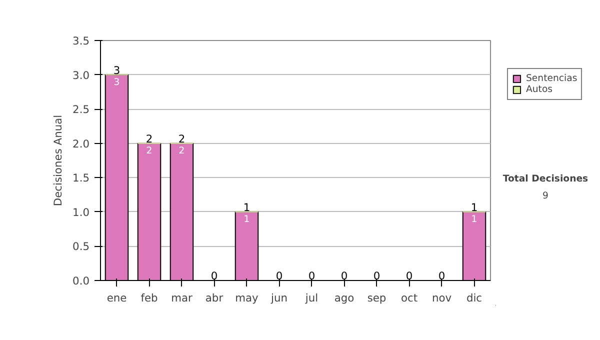  What do you see at coordinates (539, 89) in the screenshot?
I see `legend-label: Autos` at bounding box center [539, 89].